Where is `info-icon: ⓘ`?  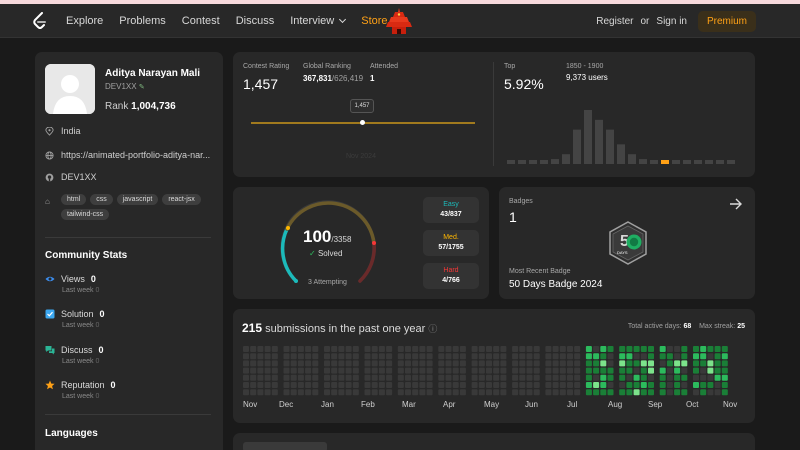
info-icon: ⓘ is located at coordinates (433, 329).